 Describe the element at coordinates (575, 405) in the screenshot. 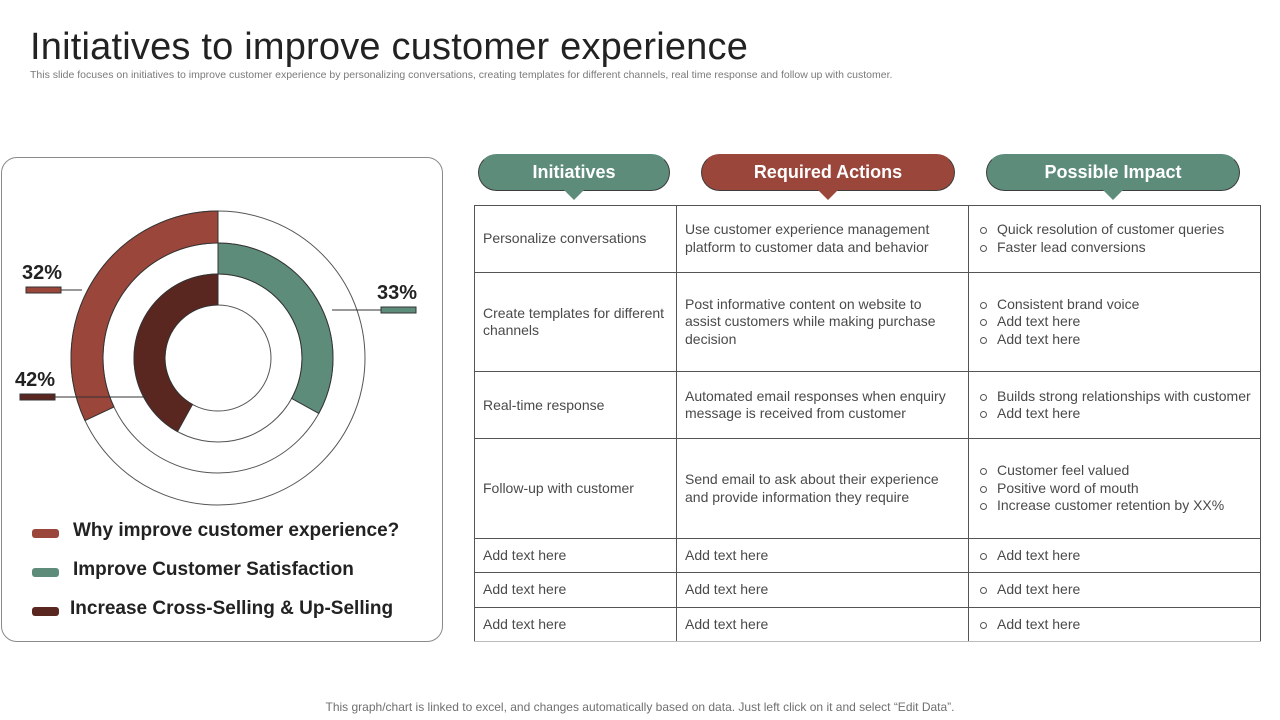

I see `initiative-cell: Real-time response` at that location.